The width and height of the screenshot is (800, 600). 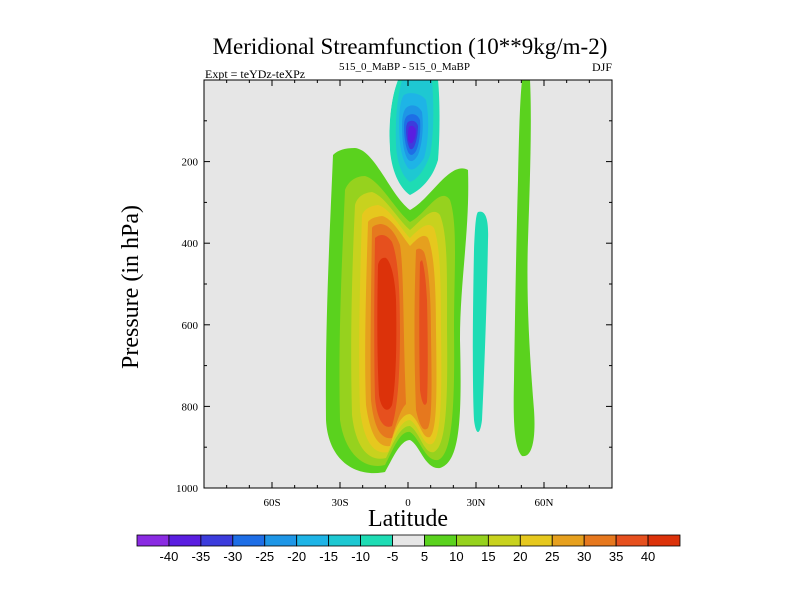 I want to click on y-tick-label: 200, so click(x=190, y=163).